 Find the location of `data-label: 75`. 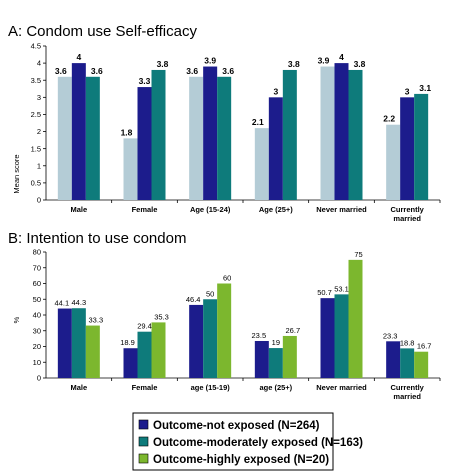

data-label: 75 is located at coordinates (358, 254).